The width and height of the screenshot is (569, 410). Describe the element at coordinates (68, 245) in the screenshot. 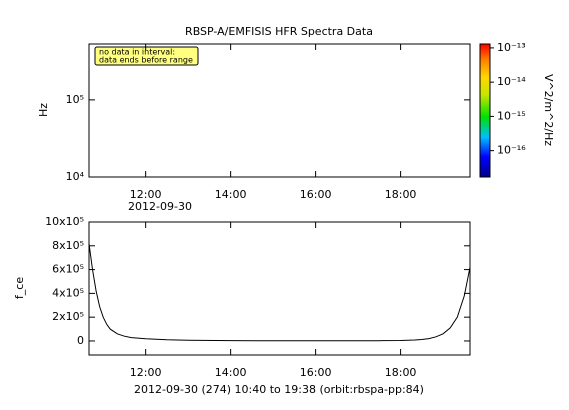

I see `y-tick-label: 8x10⁵` at that location.